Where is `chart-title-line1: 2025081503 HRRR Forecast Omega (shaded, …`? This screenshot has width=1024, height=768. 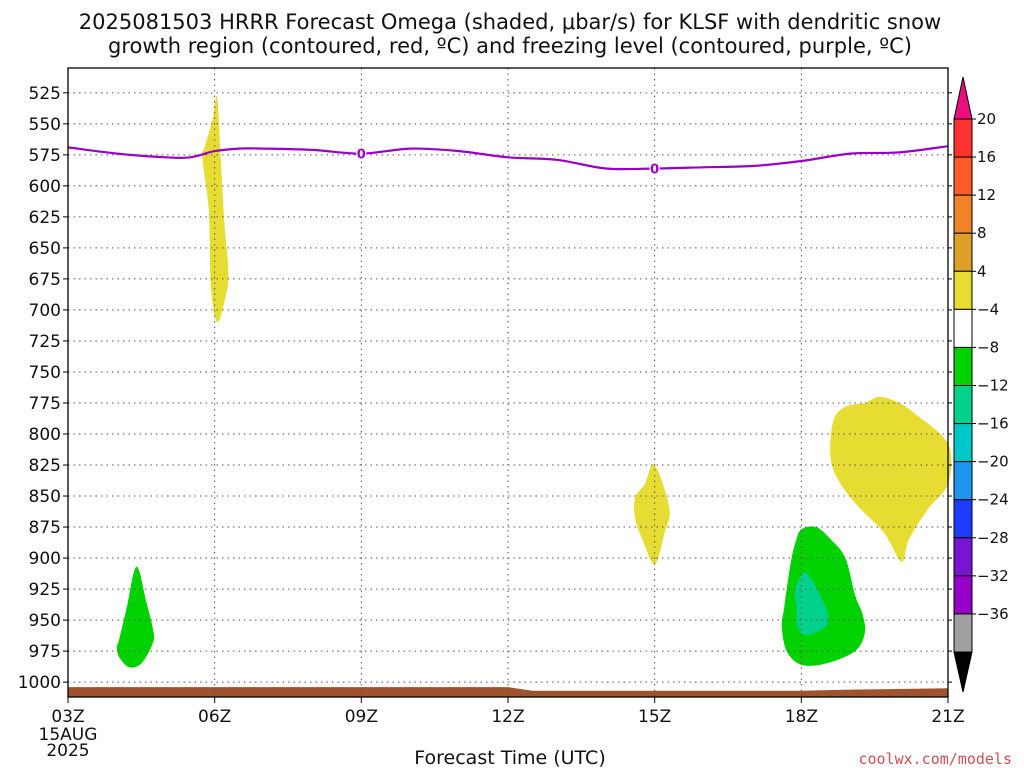 chart-title-line1: 2025081503 HRRR Forecast Omega (shaded, … is located at coordinates (510, 22).